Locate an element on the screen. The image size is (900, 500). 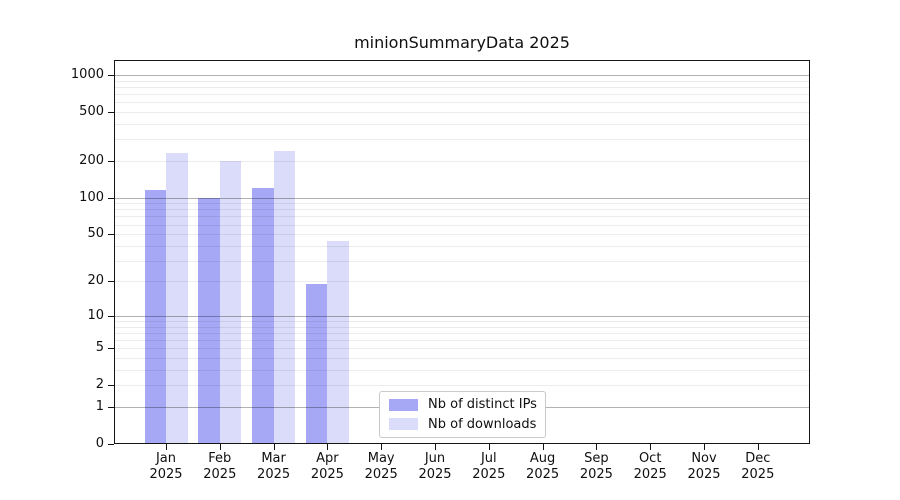
y-tick-label-1000: 1000 is located at coordinates (87, 75).